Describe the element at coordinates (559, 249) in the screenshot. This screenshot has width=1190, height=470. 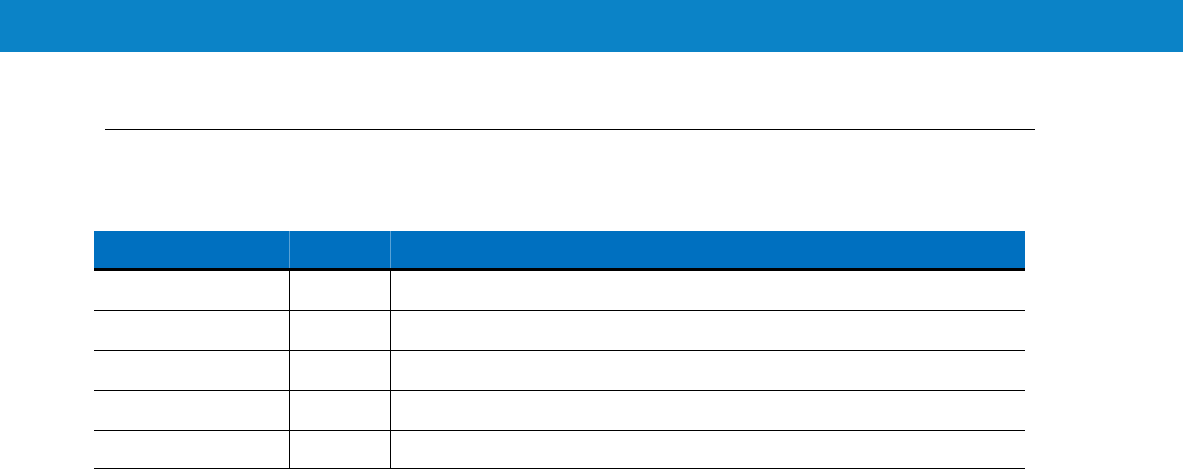
I see `table-header` at that location.